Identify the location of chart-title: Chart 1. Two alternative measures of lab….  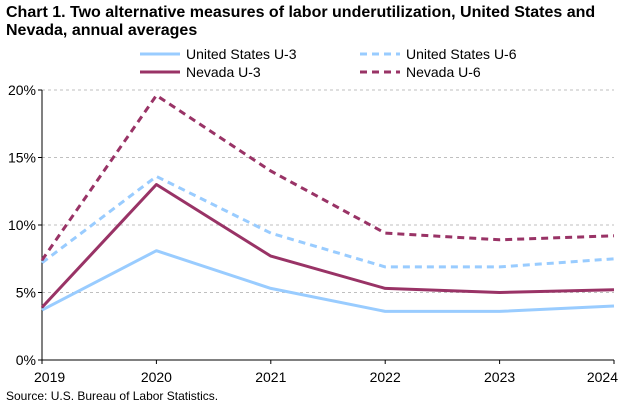
(301, 21).